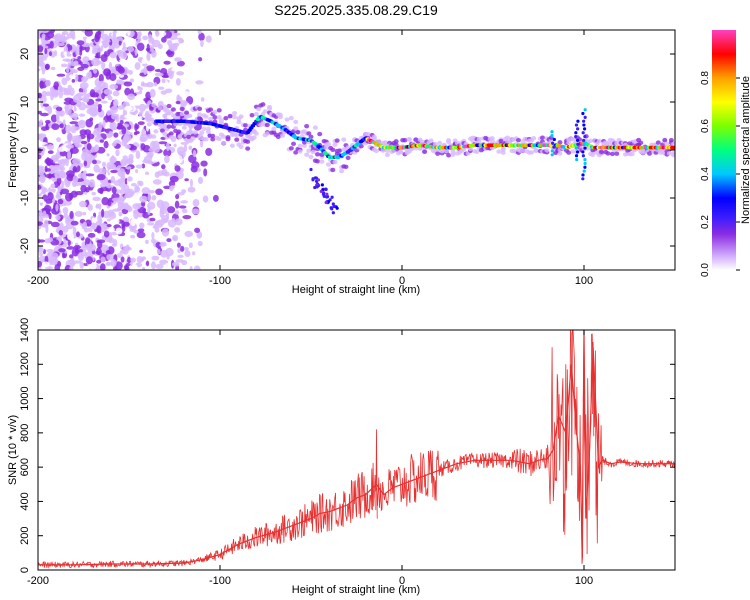  What do you see at coordinates (356, 290) in the screenshot?
I see `spectrogram-x-label: Height of straight line (km)` at bounding box center [356, 290].